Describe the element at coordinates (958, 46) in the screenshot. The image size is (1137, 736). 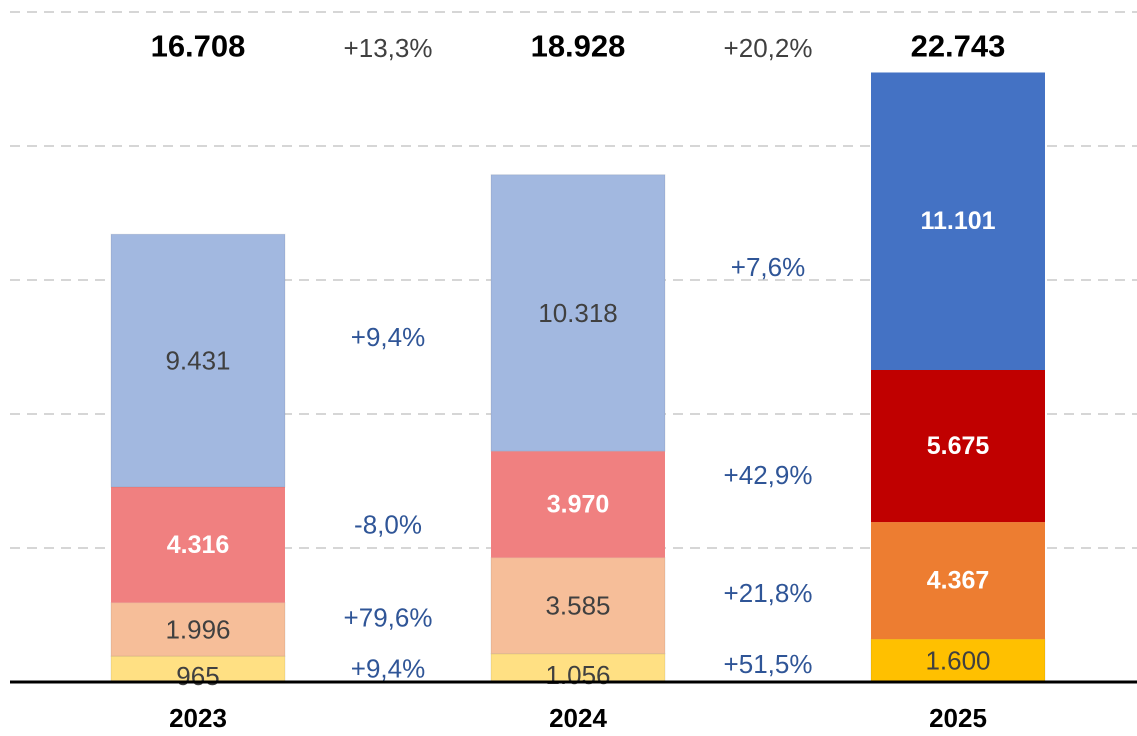
I see `total-label: 22.743` at that location.